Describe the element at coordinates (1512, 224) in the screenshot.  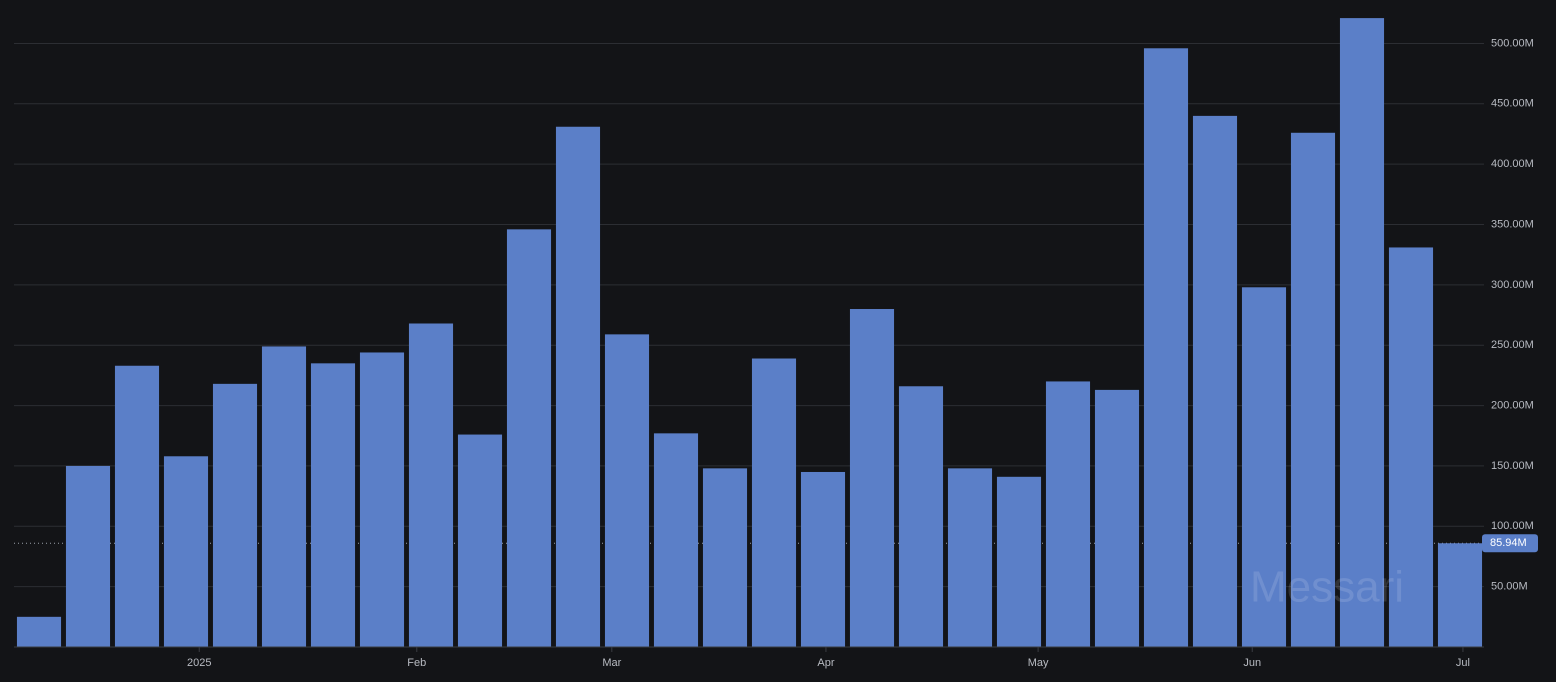
I see `y-tick-label: 350.00M` at that location.